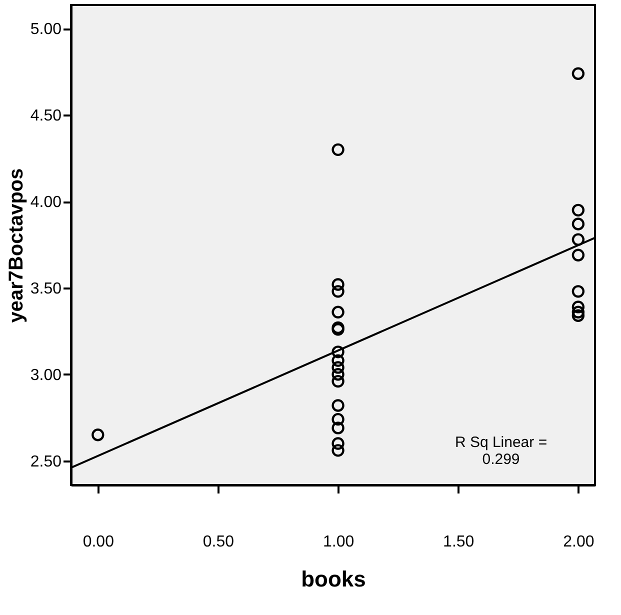 The width and height of the screenshot is (621, 615). I want to click on x-axis-title: books, so click(333, 579).